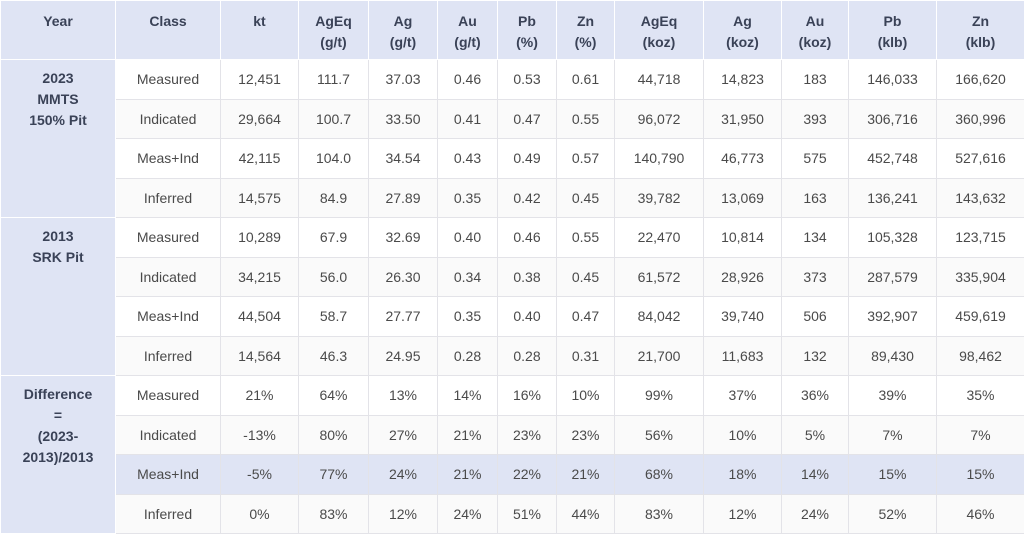 The width and height of the screenshot is (1024, 534). Describe the element at coordinates (168, 356) in the screenshot. I see `class-cell: Inferred` at that location.